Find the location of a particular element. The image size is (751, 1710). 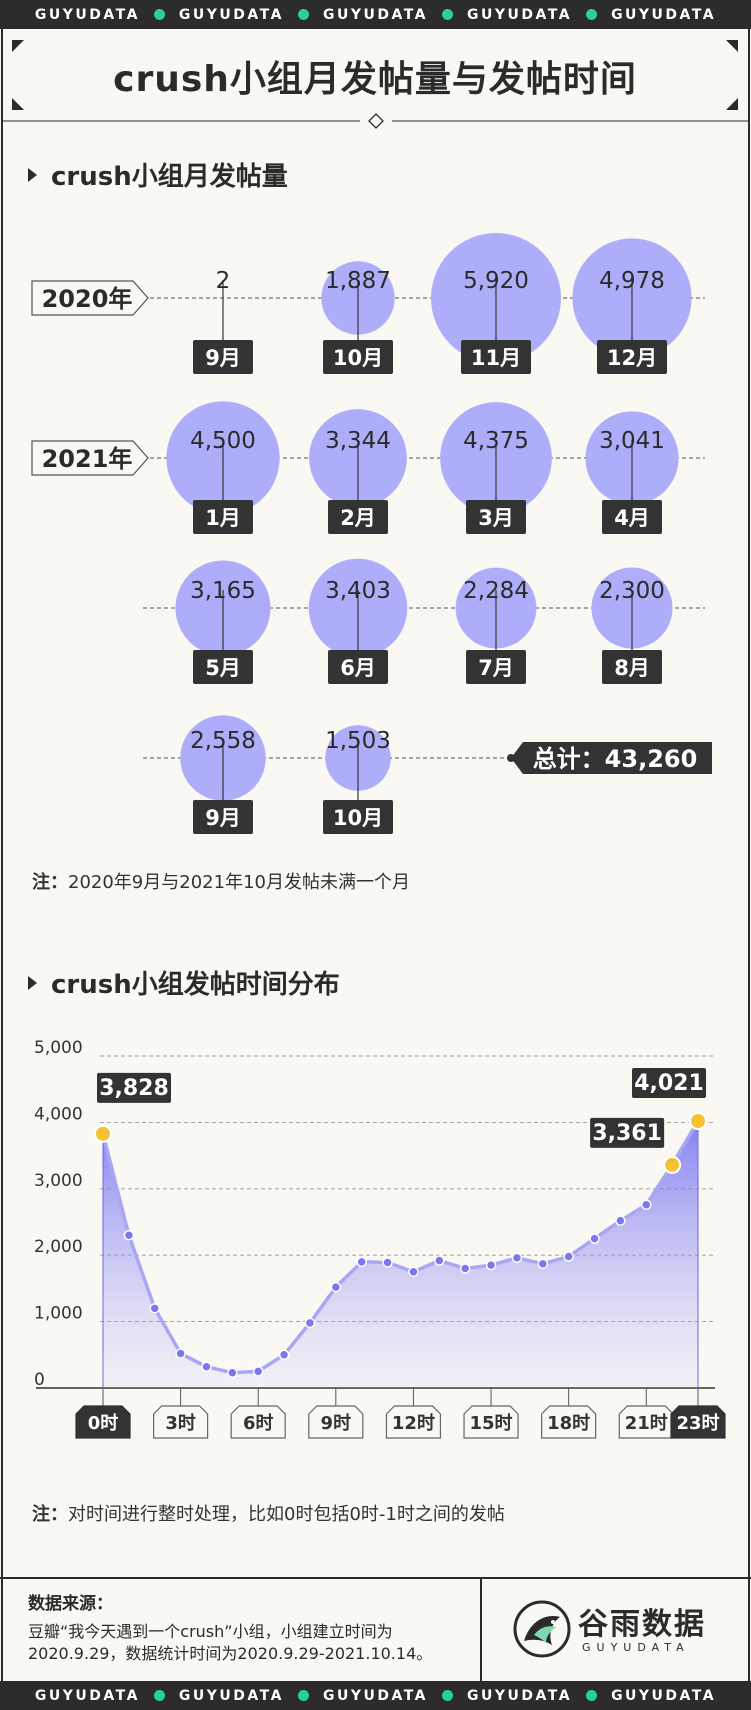

month-label: 11月 is located at coordinates (496, 358).